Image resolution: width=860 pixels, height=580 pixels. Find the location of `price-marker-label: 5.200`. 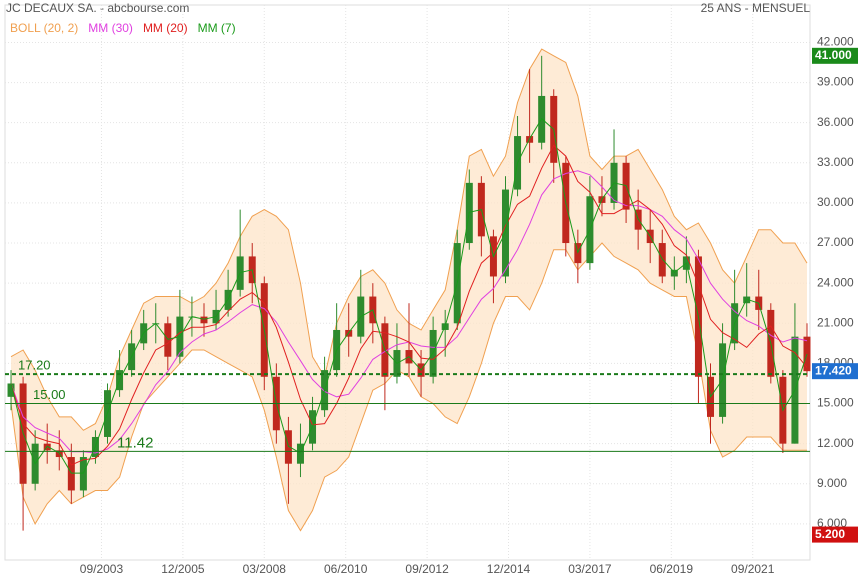

price-marker-label: 5.200 is located at coordinates (830, 534).